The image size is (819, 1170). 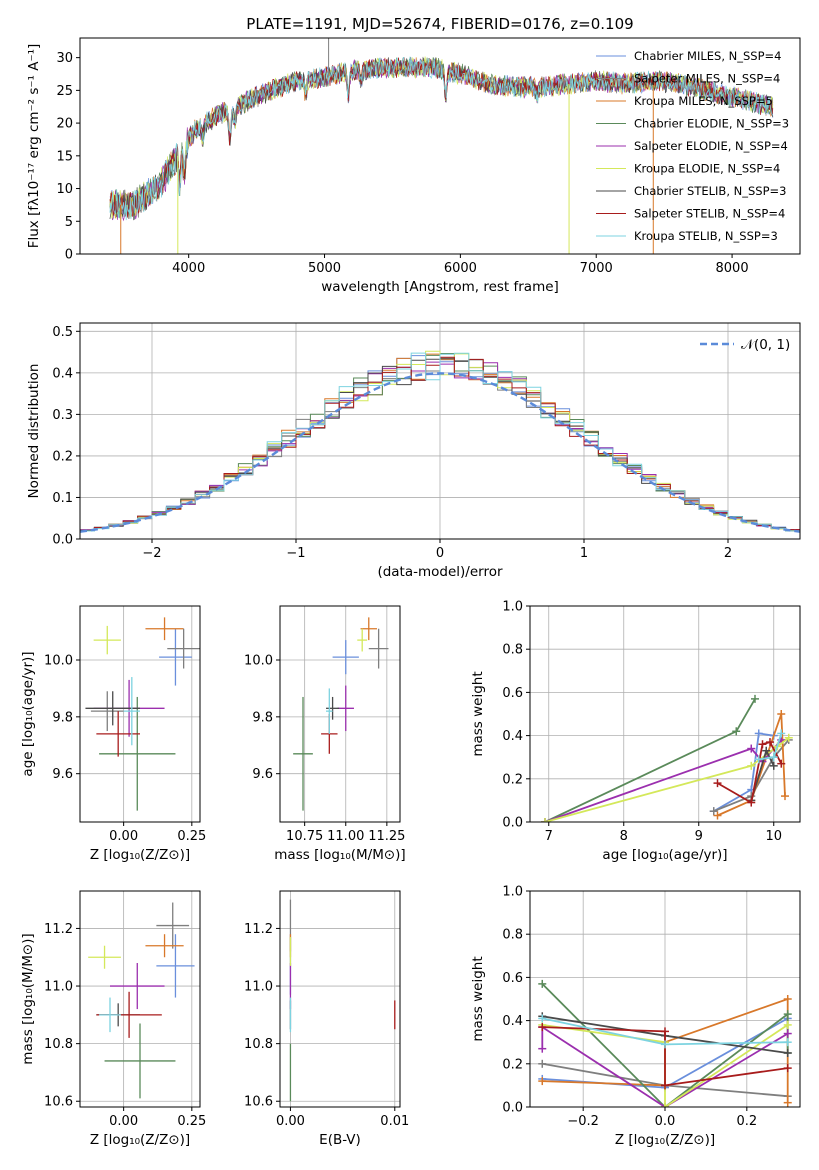 I want to click on weight_vs_Z-ytick-label-3: 0.6, so click(x=512, y=978).